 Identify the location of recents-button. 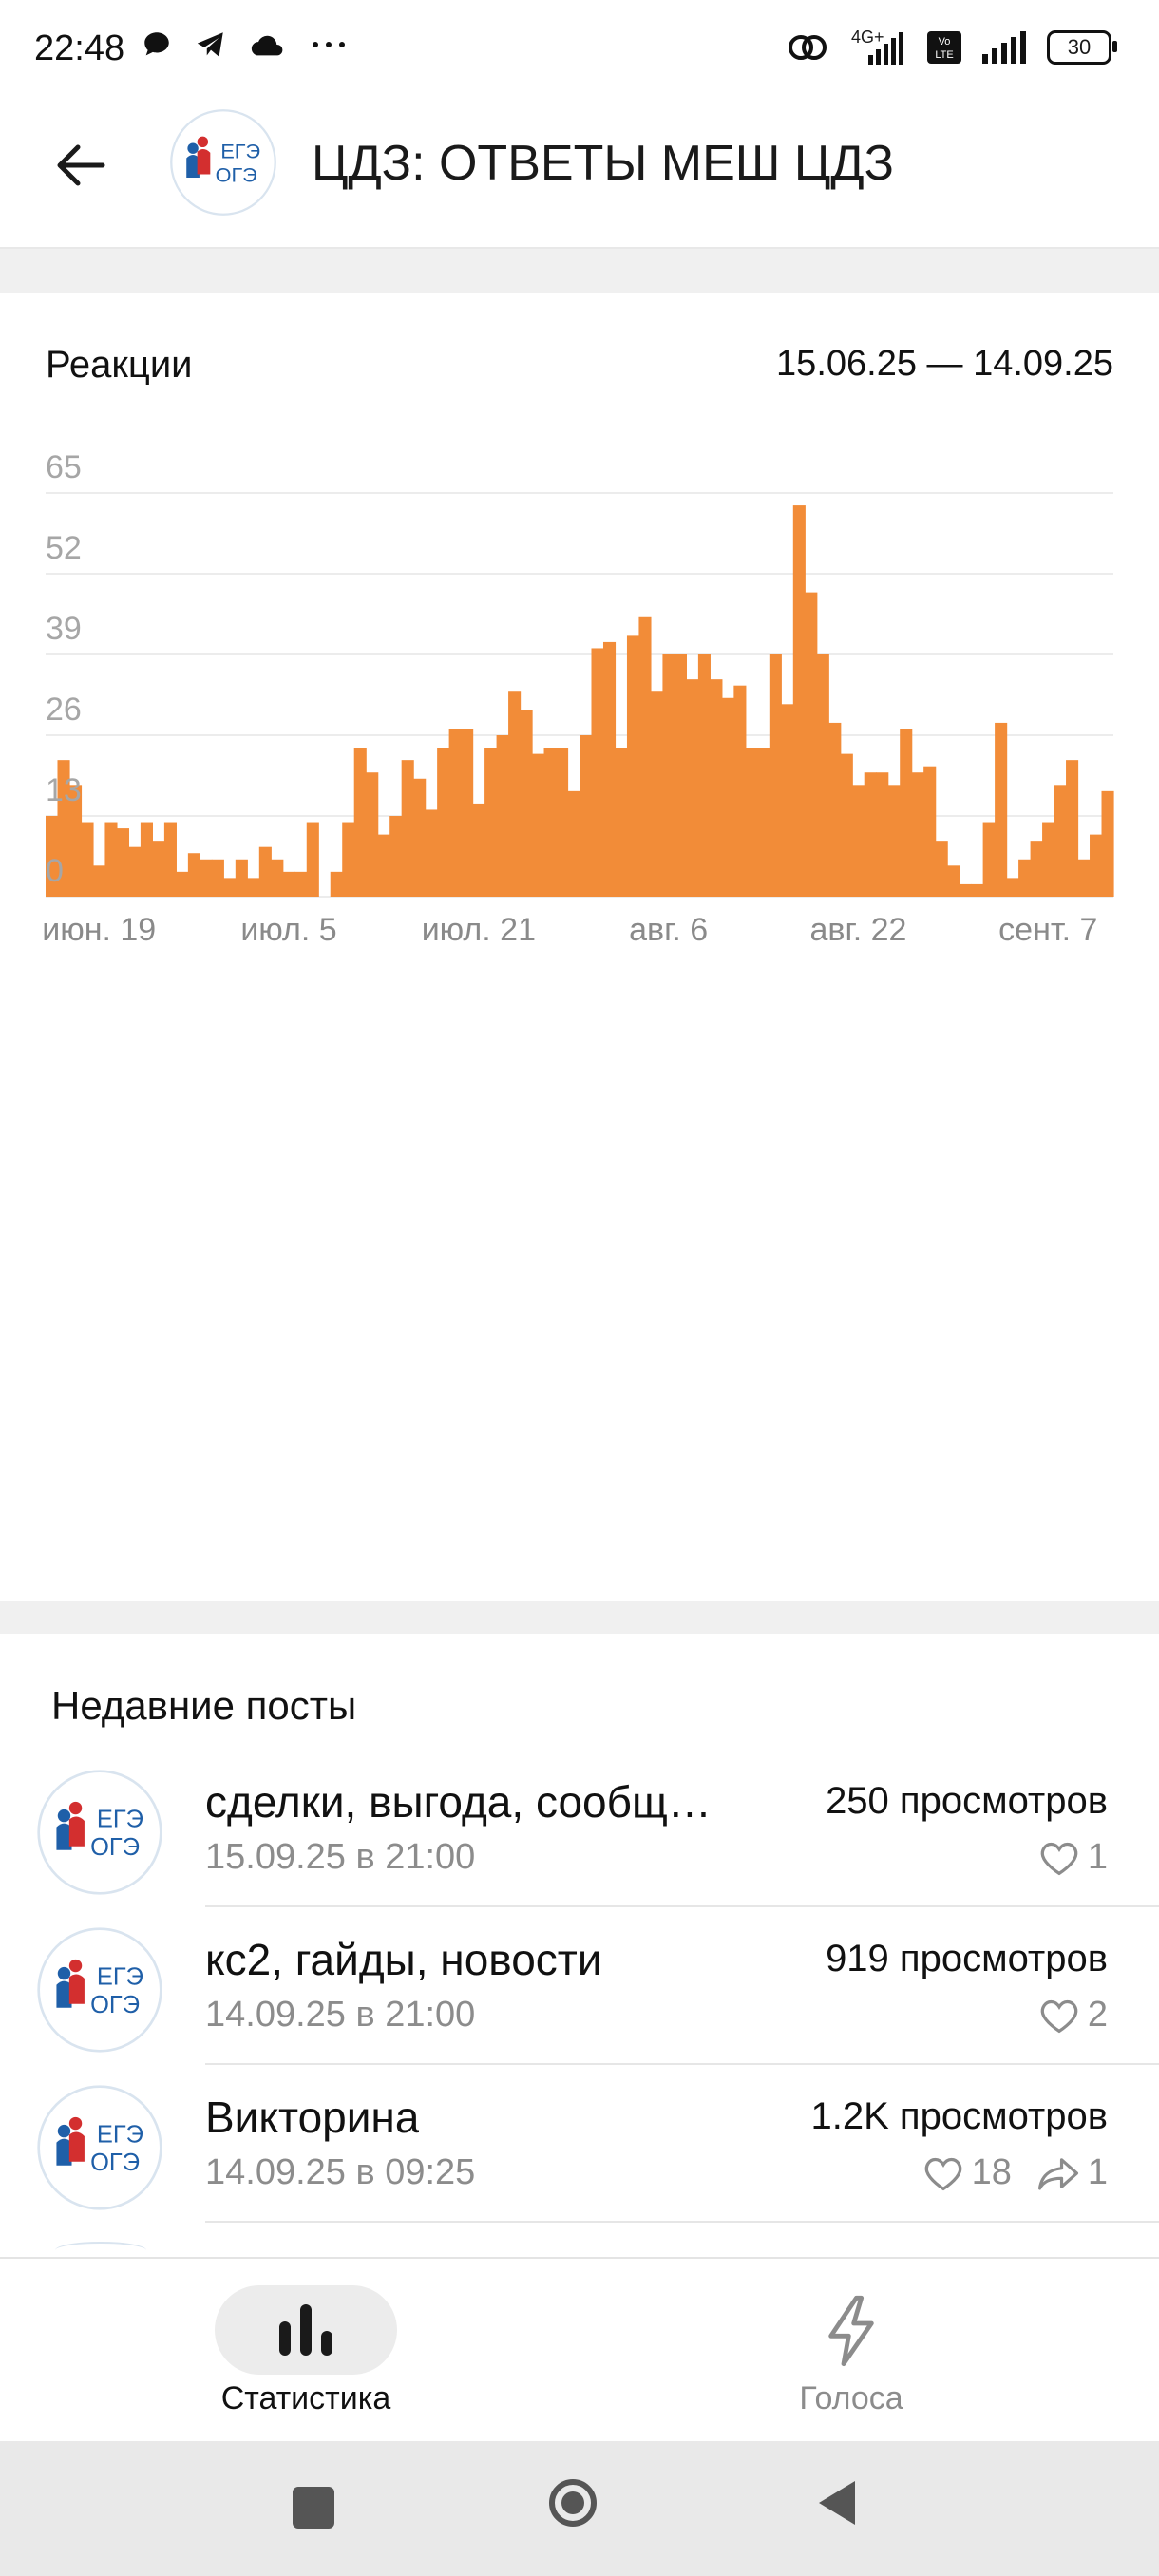
(313, 2508).